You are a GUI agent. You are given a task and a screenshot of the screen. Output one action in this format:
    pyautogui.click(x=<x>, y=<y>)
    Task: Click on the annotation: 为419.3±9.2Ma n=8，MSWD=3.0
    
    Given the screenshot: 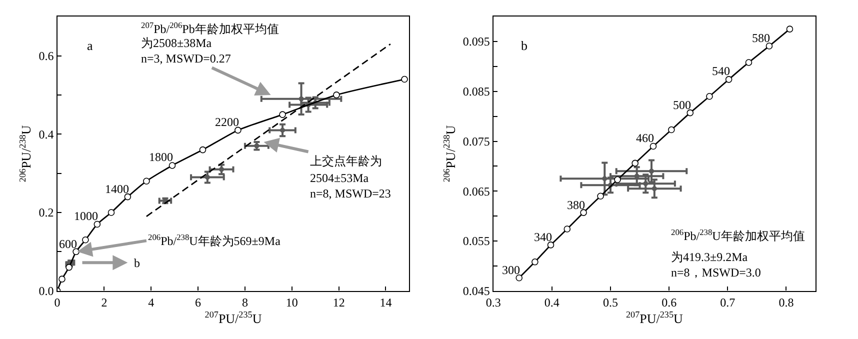 What is the action you would take?
    pyautogui.click(x=716, y=265)
    